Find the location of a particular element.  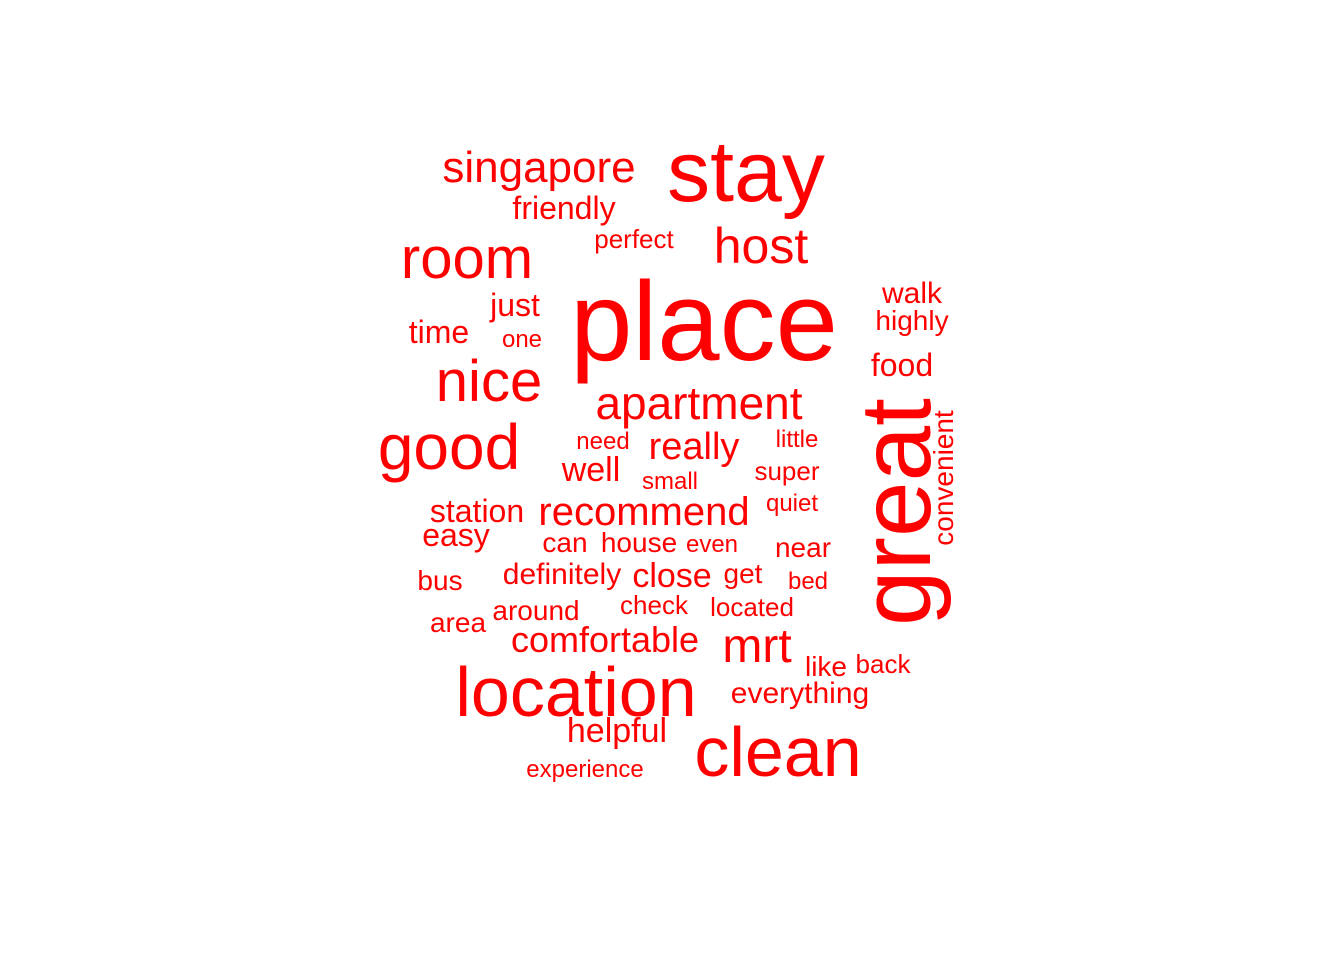

word-walk: walk is located at coordinates (912, 293).